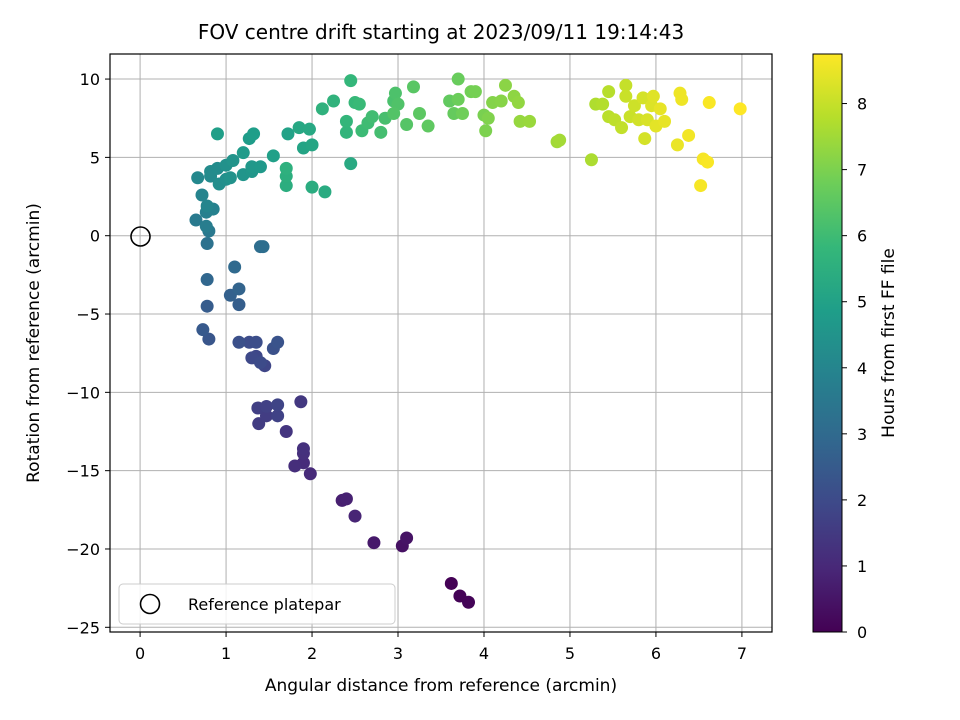 The image size is (960, 720). What do you see at coordinates (83, 471) in the screenshot?
I see `y-tick-label: −15` at bounding box center [83, 471].